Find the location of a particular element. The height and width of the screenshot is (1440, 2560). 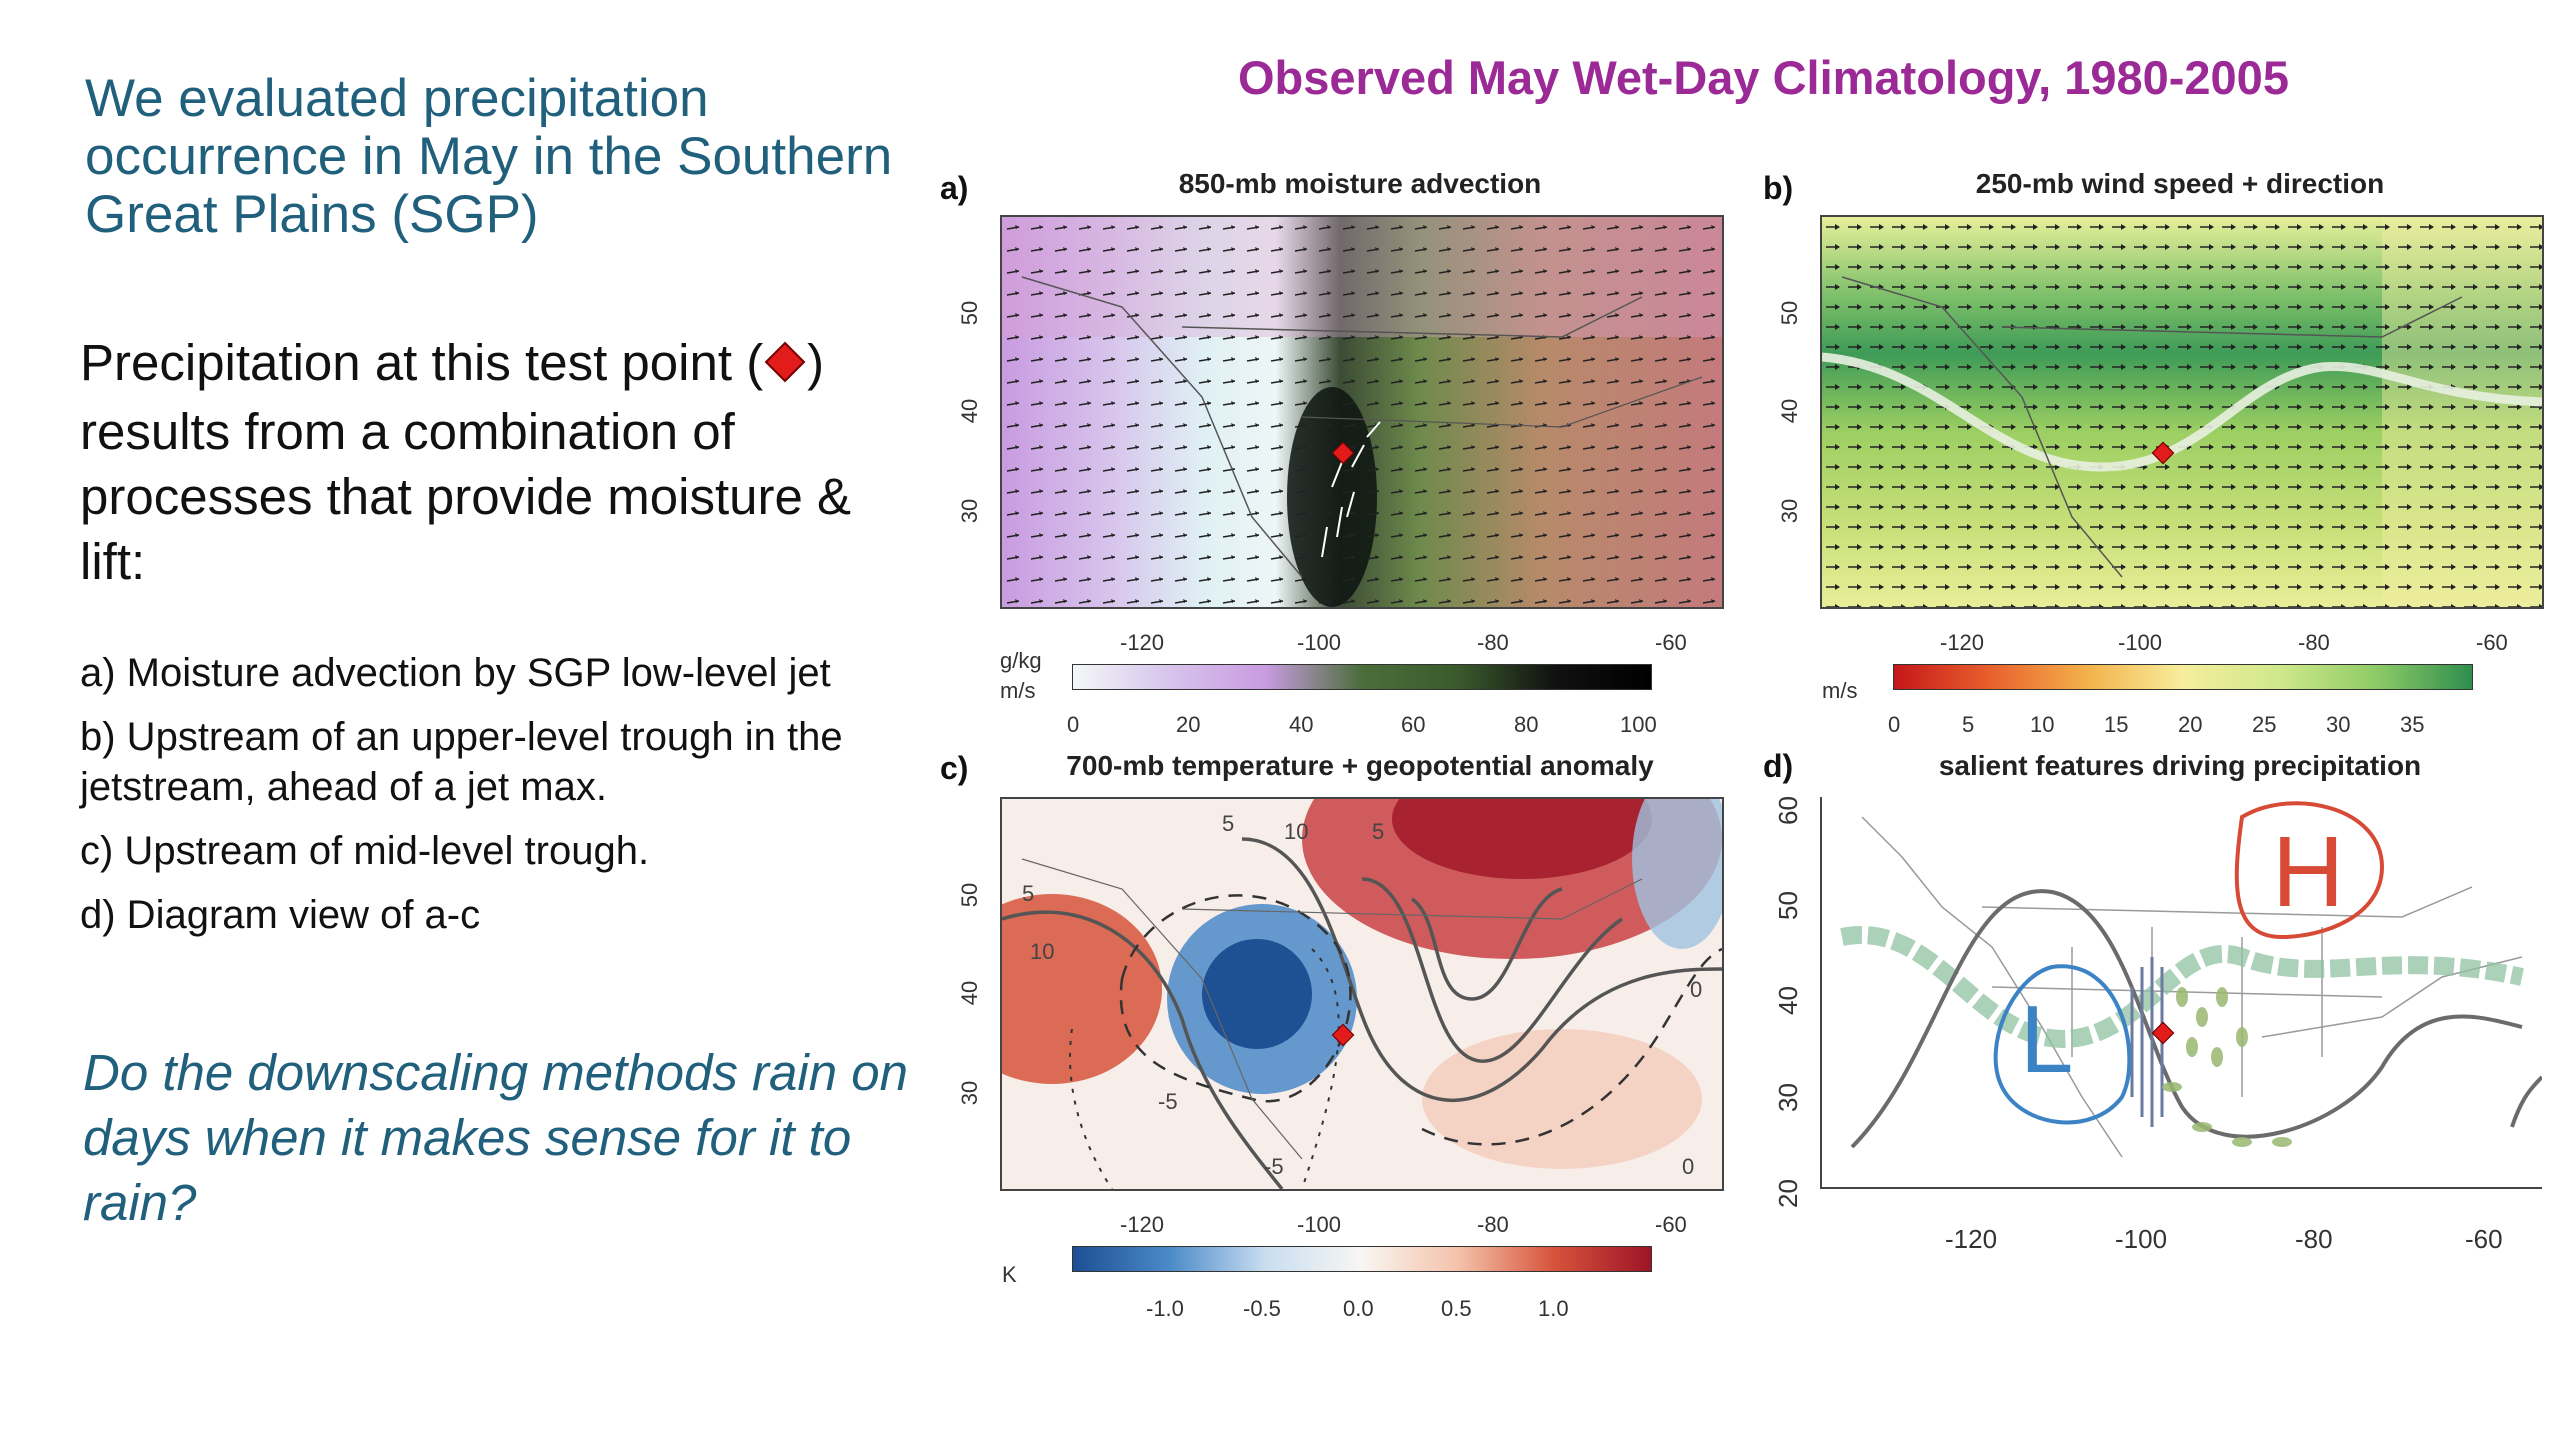

colorbar-tick: 10 is located at coordinates (2042, 724).